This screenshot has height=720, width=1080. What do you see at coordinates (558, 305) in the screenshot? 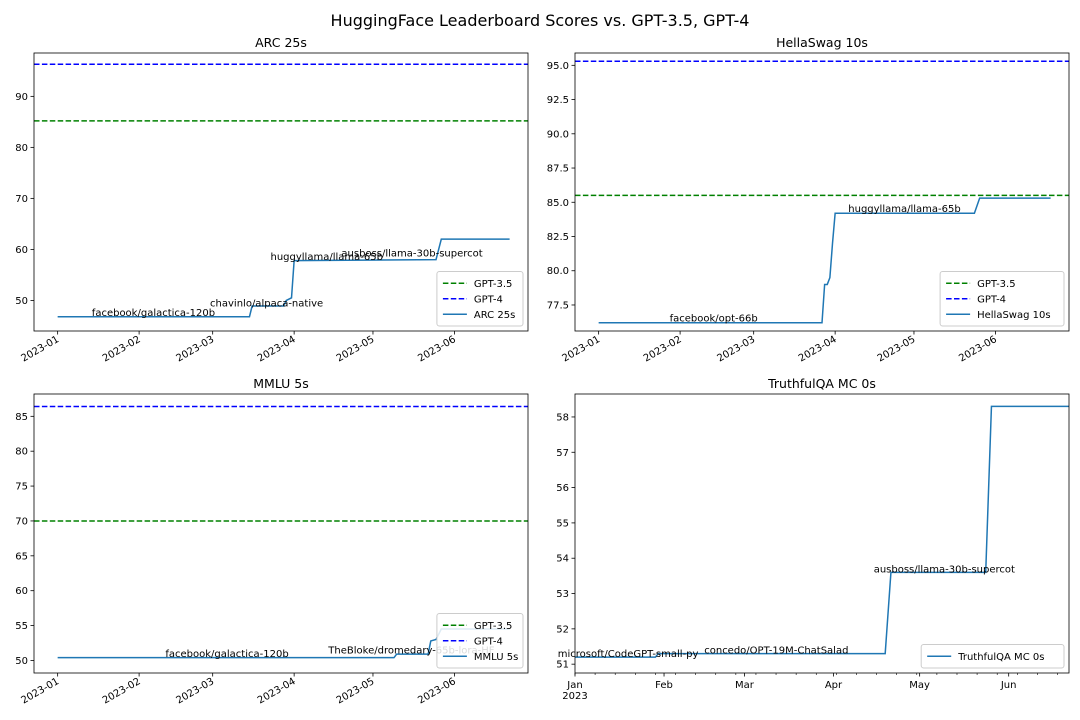
I see `y-tick-label: 77.5` at bounding box center [558, 305].